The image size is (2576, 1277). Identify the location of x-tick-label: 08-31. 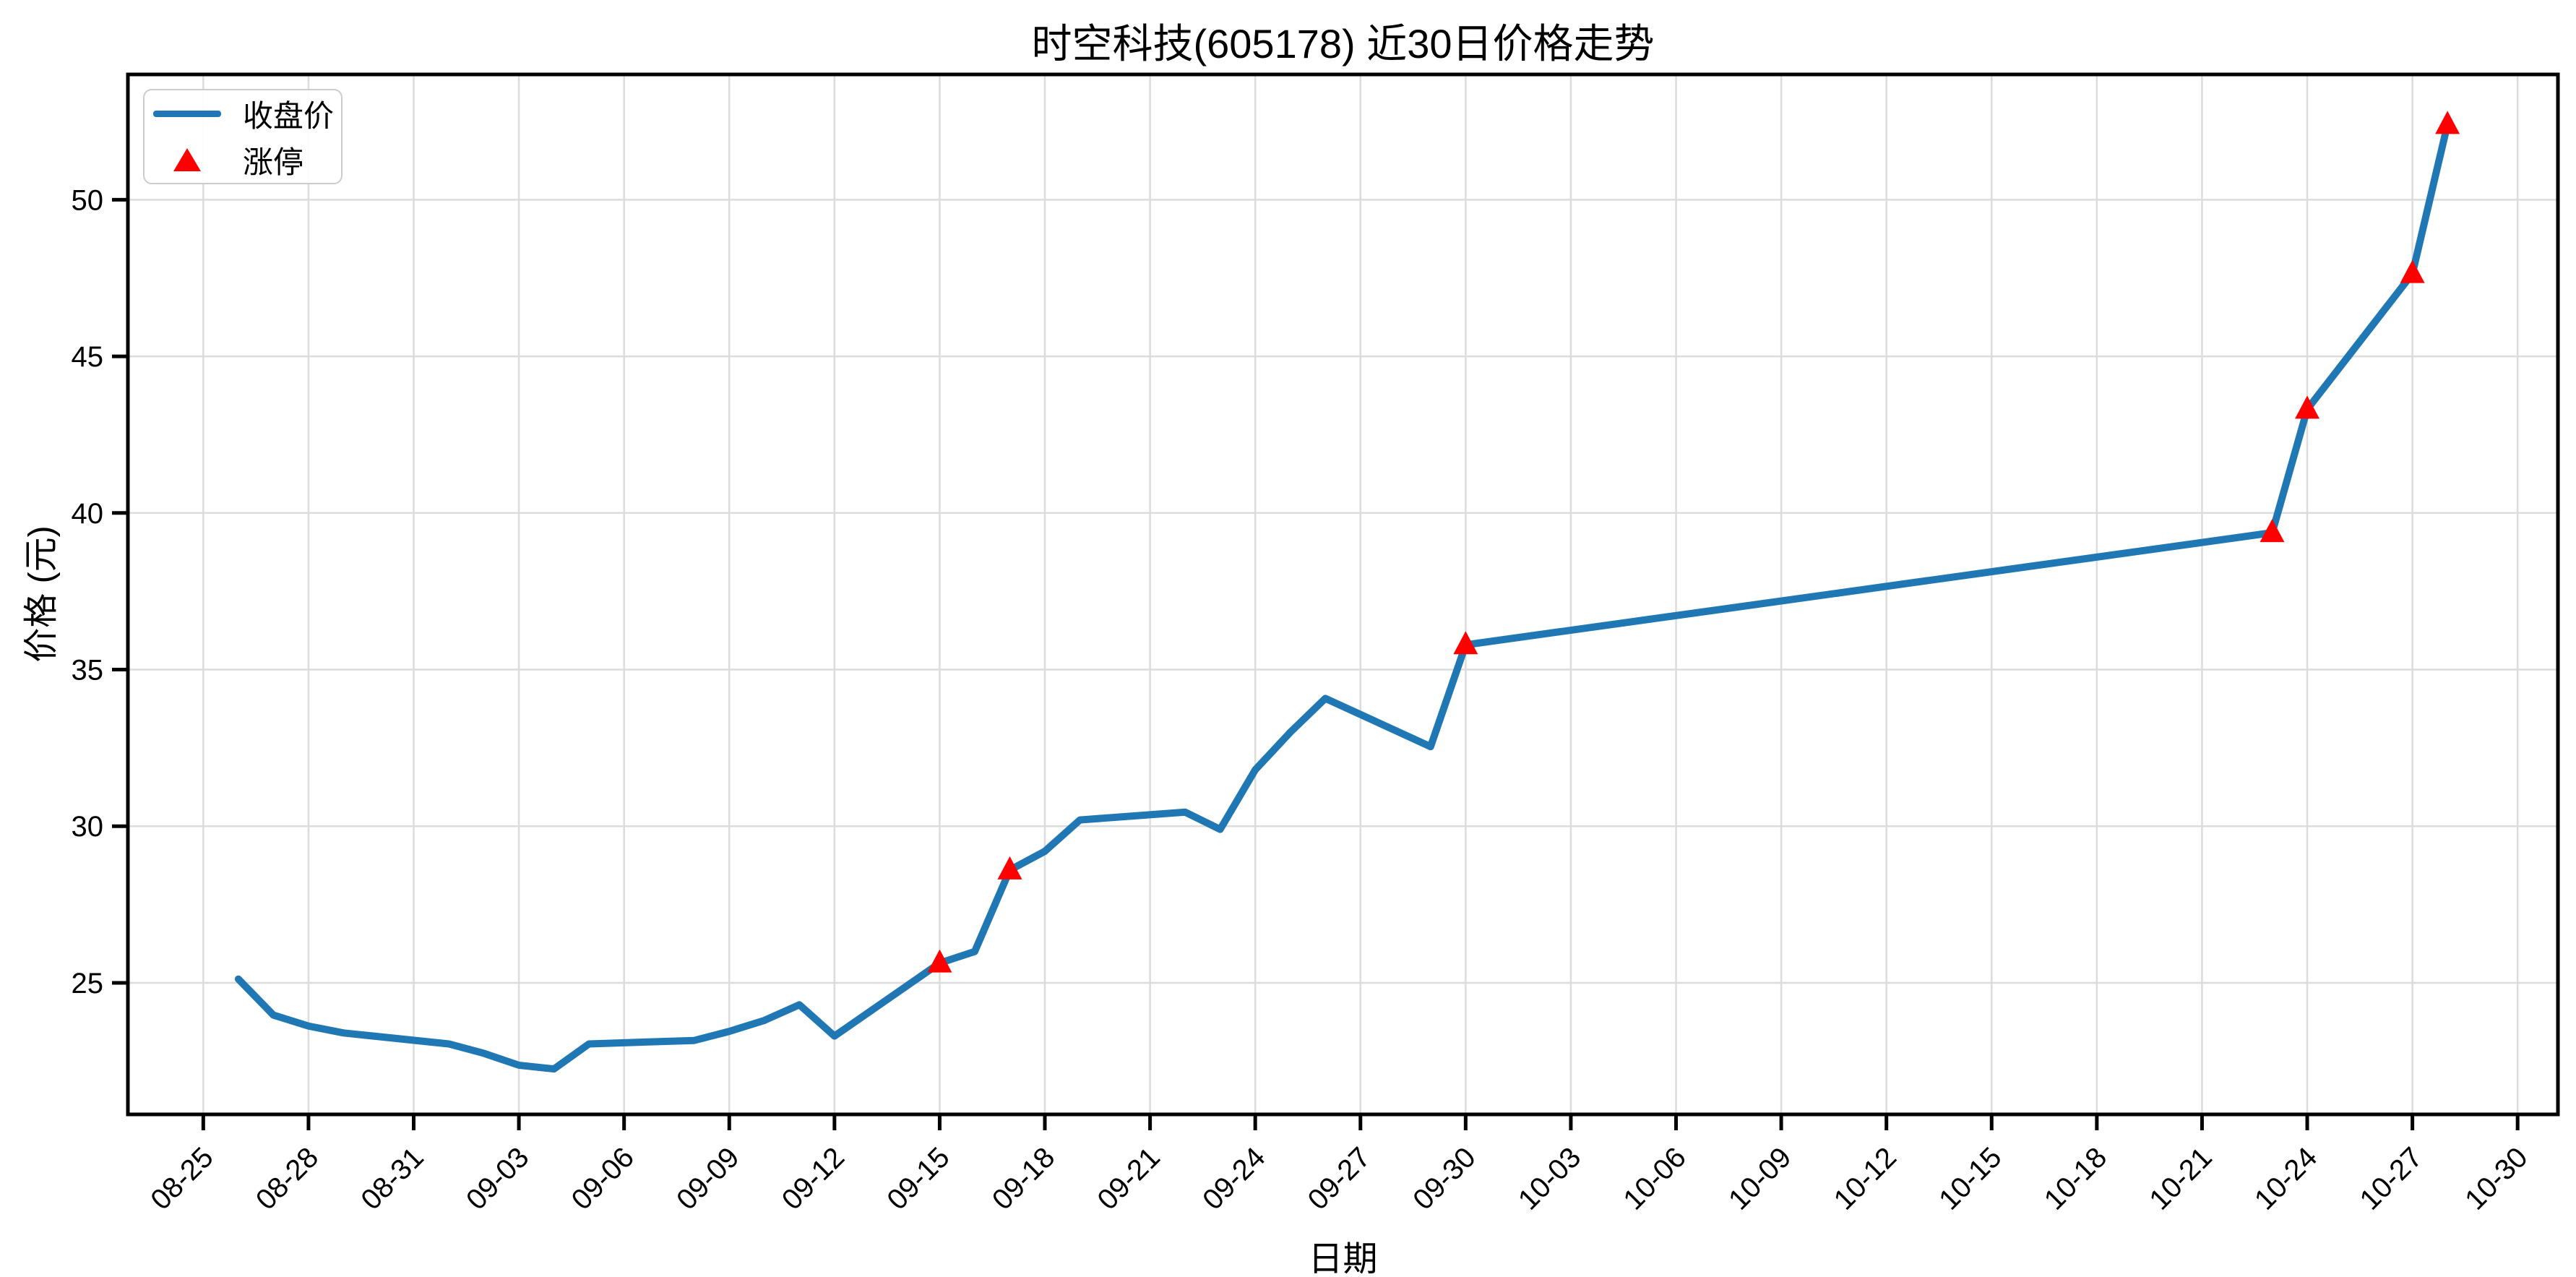
(392, 1178).